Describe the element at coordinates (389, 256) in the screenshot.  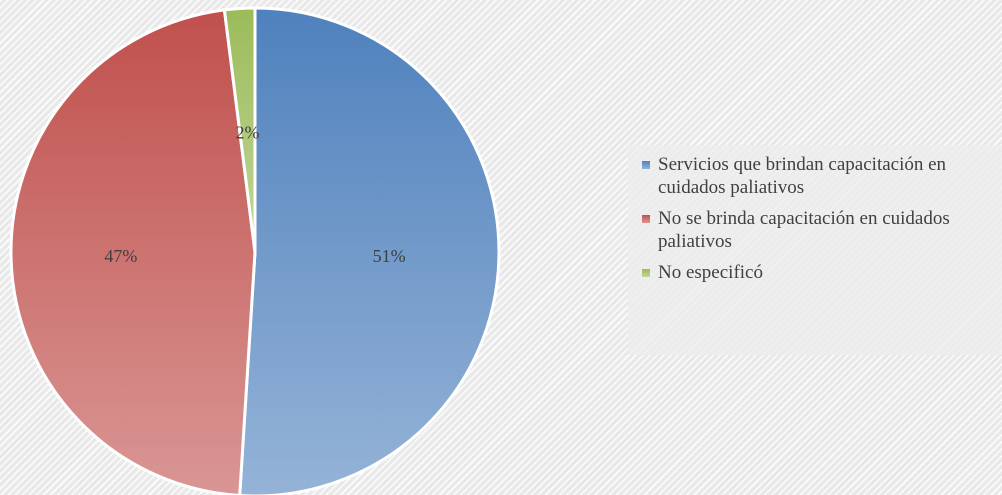
I see `slice-value-label: 51%` at that location.